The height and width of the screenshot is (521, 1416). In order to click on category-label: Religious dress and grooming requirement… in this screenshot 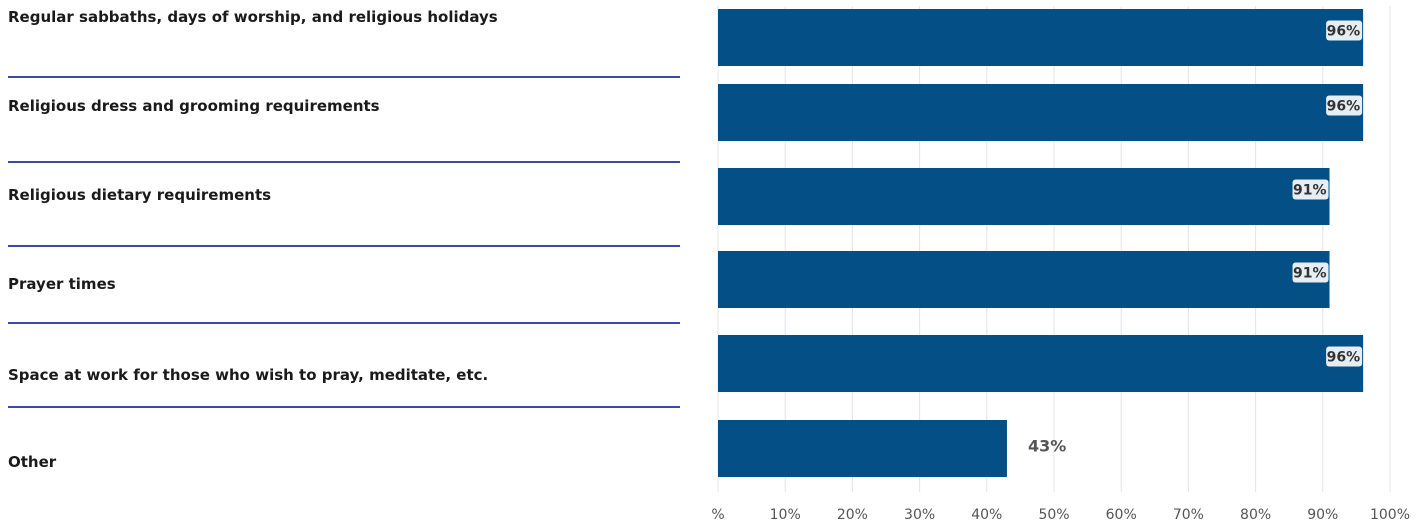, I will do `click(194, 106)`.